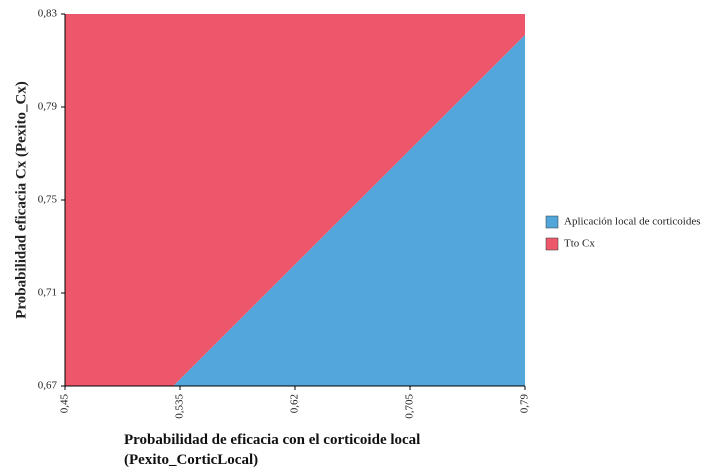  Describe the element at coordinates (65, 404) in the screenshot. I see `x-tick-label: 0,45` at that location.